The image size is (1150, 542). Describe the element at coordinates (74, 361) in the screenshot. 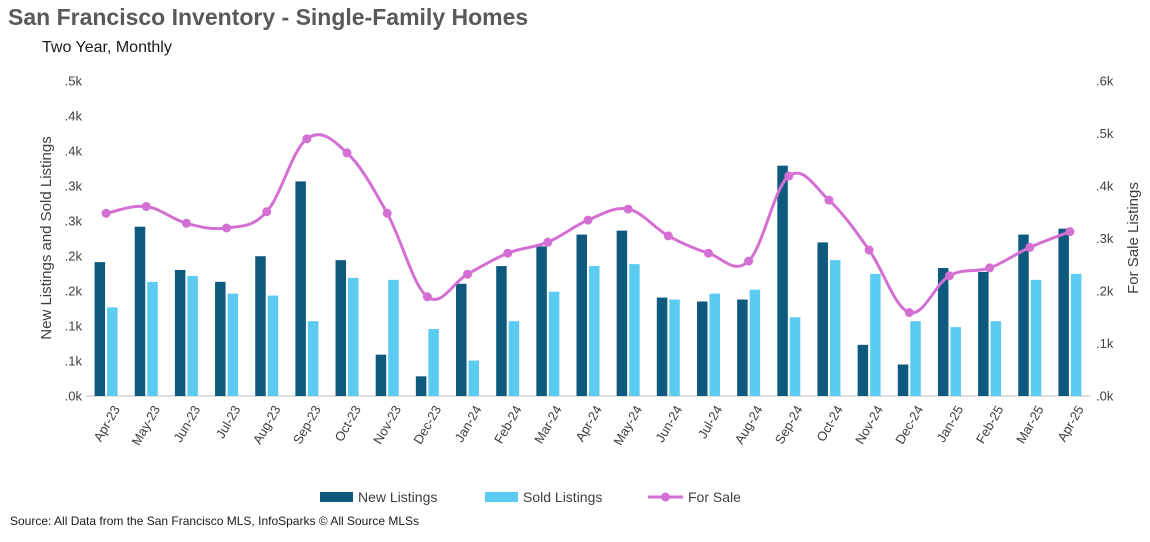

I see `y-tick-label: .1k` at that location.